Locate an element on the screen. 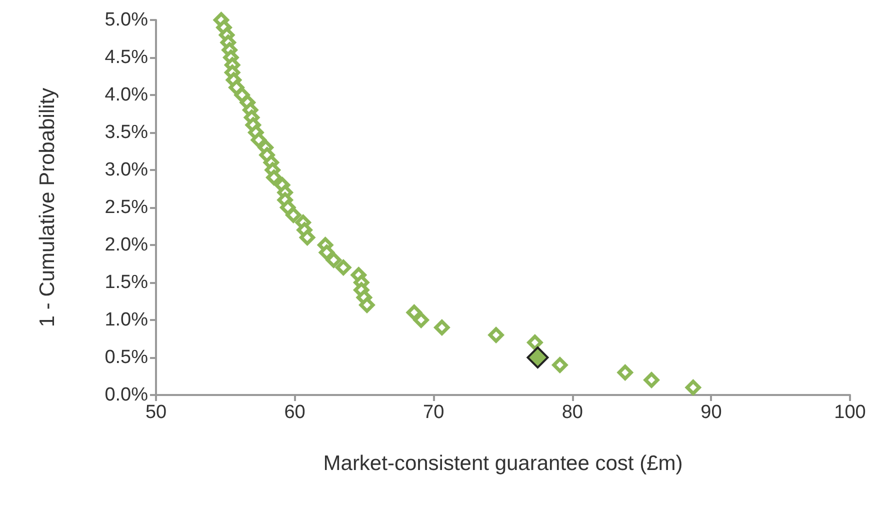 The height and width of the screenshot is (511, 878). y-tick-label: 2.0% is located at coordinates (126, 245).